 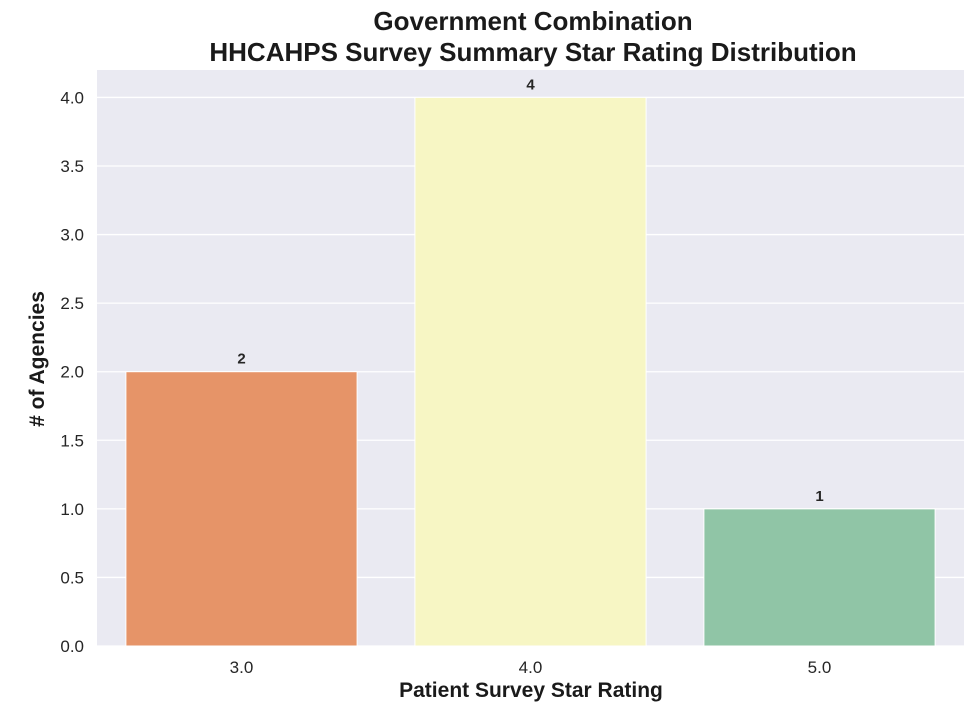 What do you see at coordinates (531, 690) in the screenshot?
I see `x-axis-label: Patient Survey Star Rating` at bounding box center [531, 690].